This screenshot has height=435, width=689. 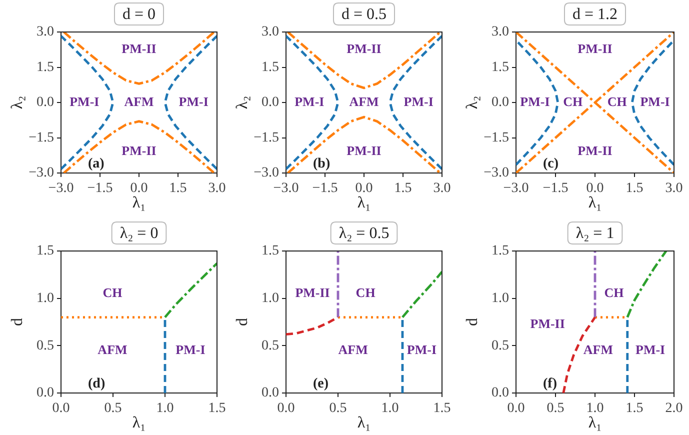 I want to click on chart-title: λ₂ = 0, so click(x=139, y=233).